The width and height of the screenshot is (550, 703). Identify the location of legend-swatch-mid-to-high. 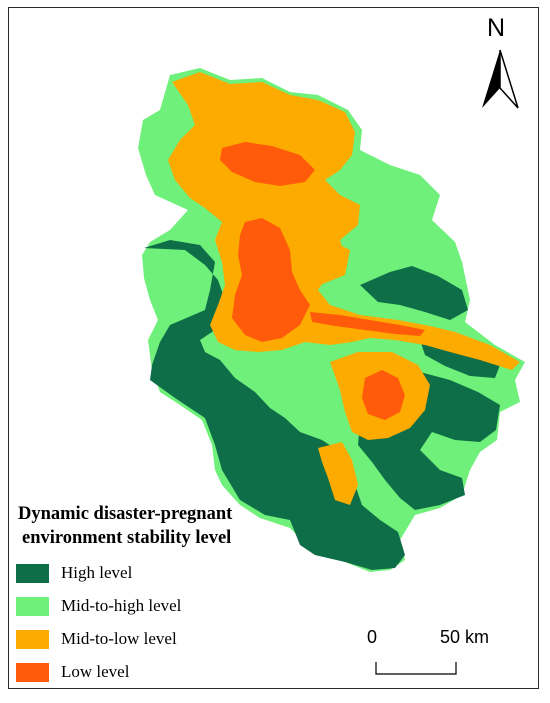
(32, 606).